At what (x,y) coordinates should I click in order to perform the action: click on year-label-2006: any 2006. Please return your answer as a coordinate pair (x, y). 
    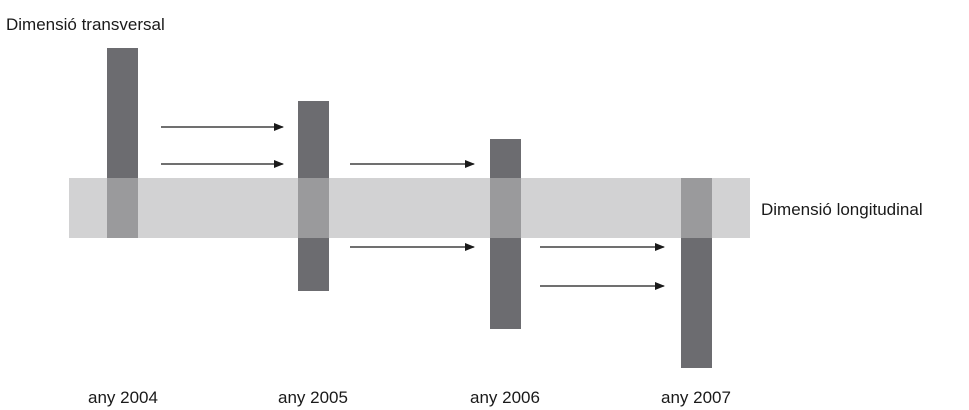
    Looking at the image, I should click on (505, 397).